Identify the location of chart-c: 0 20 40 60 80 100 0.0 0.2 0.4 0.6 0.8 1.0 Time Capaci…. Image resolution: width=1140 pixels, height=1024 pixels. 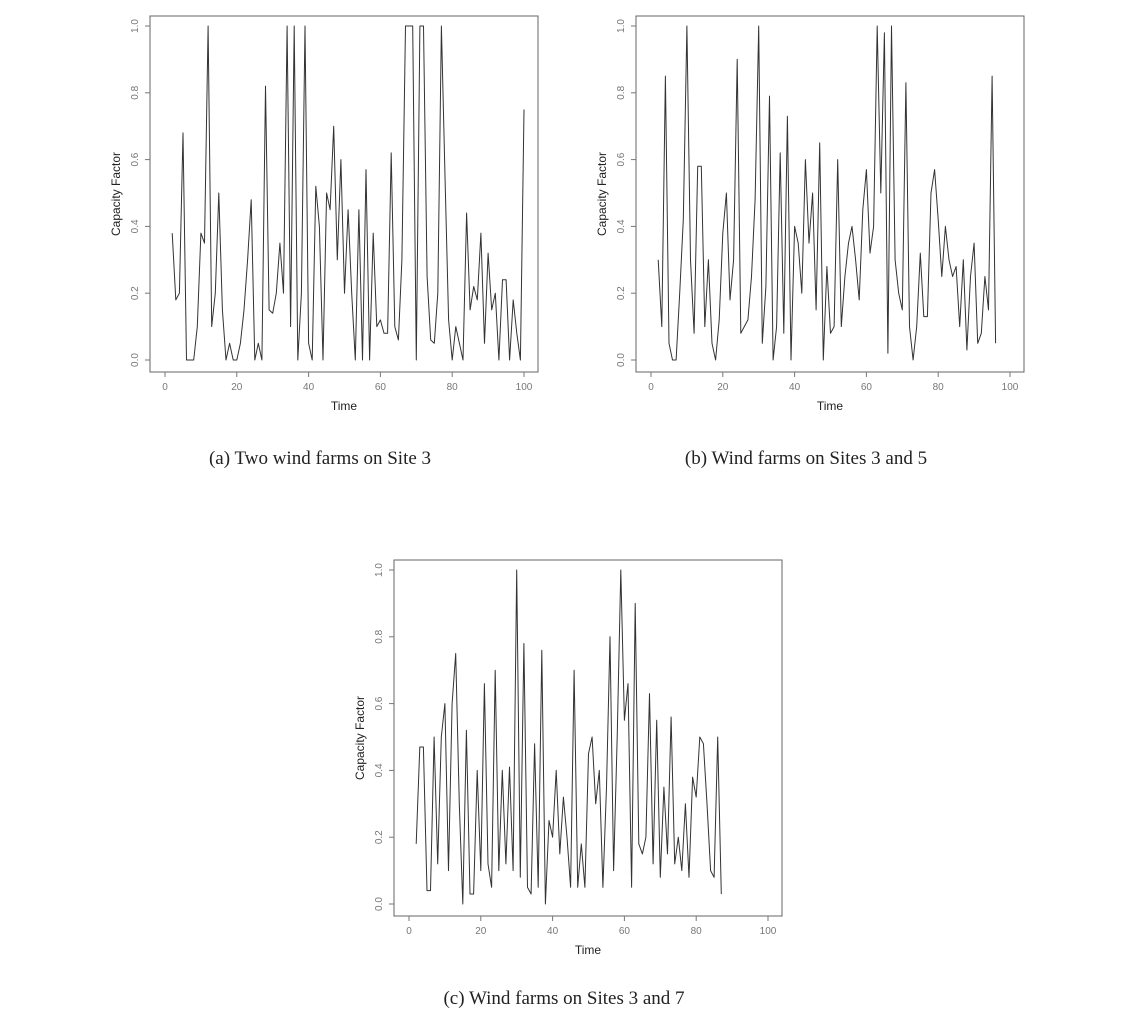
(568, 758).